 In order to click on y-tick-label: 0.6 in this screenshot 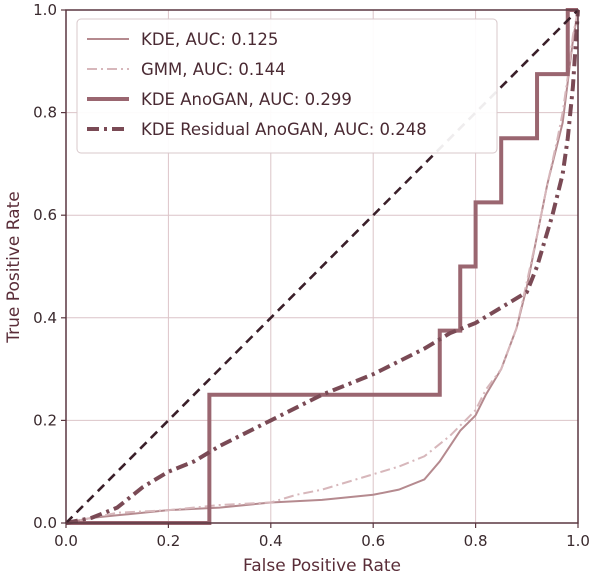, I will do `click(45, 215)`.